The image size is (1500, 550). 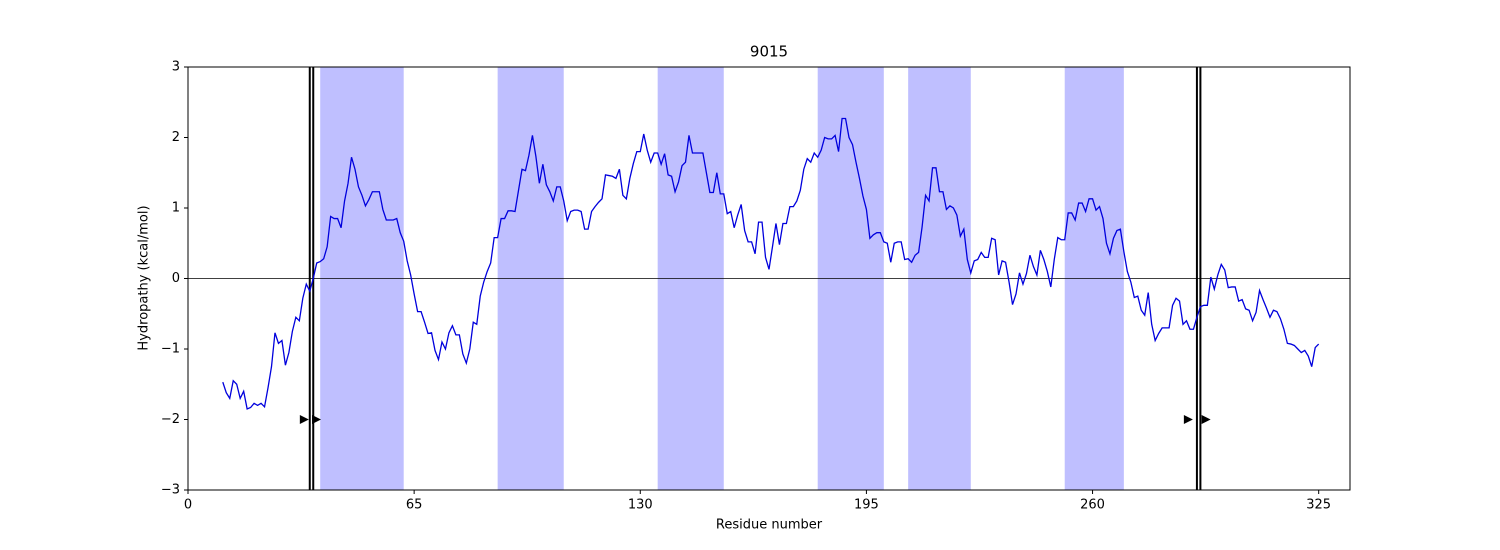 I want to click on y-axis-label: Hydropathy (kcal/mol), so click(x=144, y=277).